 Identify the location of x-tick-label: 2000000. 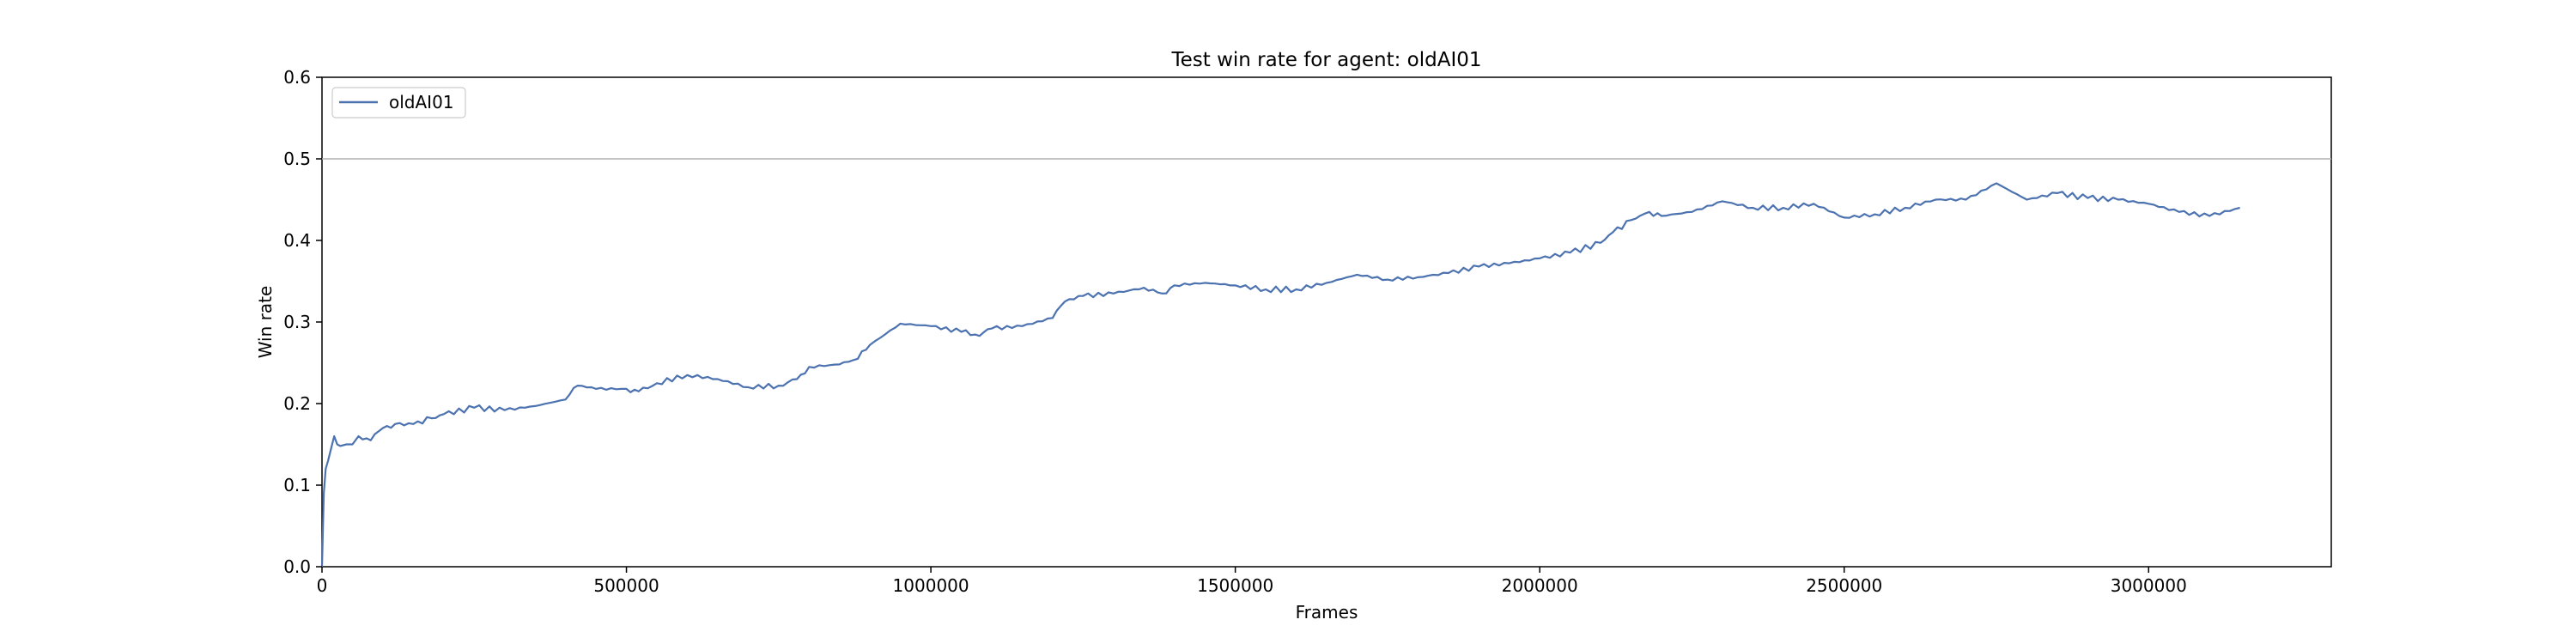
(1540, 585).